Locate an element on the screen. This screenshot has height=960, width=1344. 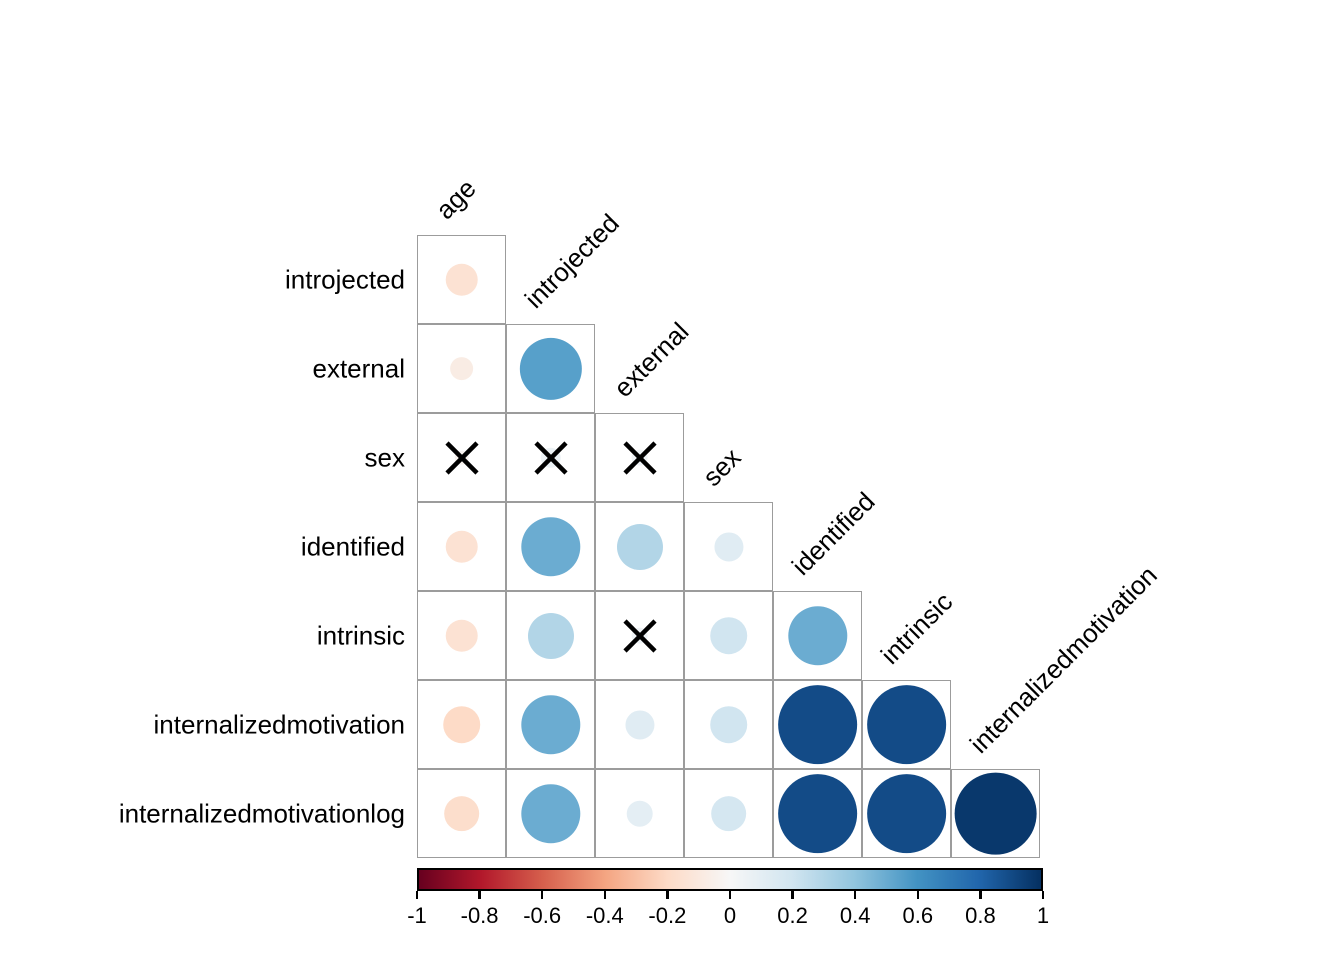
cell-internalizedmotivation-external is located at coordinates (639, 724).